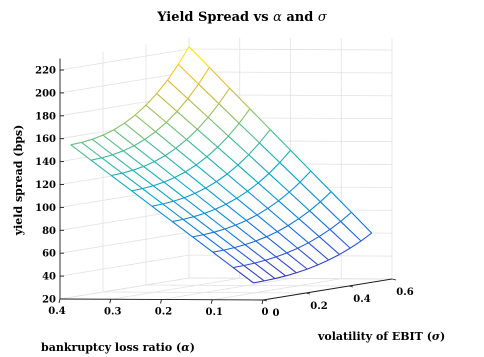 The image size is (484, 357). I want to click on y-tick-label: 0.4, so click(56, 311).